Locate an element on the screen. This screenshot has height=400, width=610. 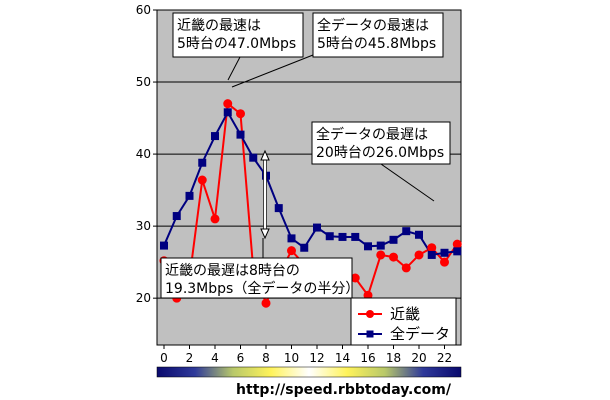
x-tick-label: 16 is located at coordinates (367, 358).